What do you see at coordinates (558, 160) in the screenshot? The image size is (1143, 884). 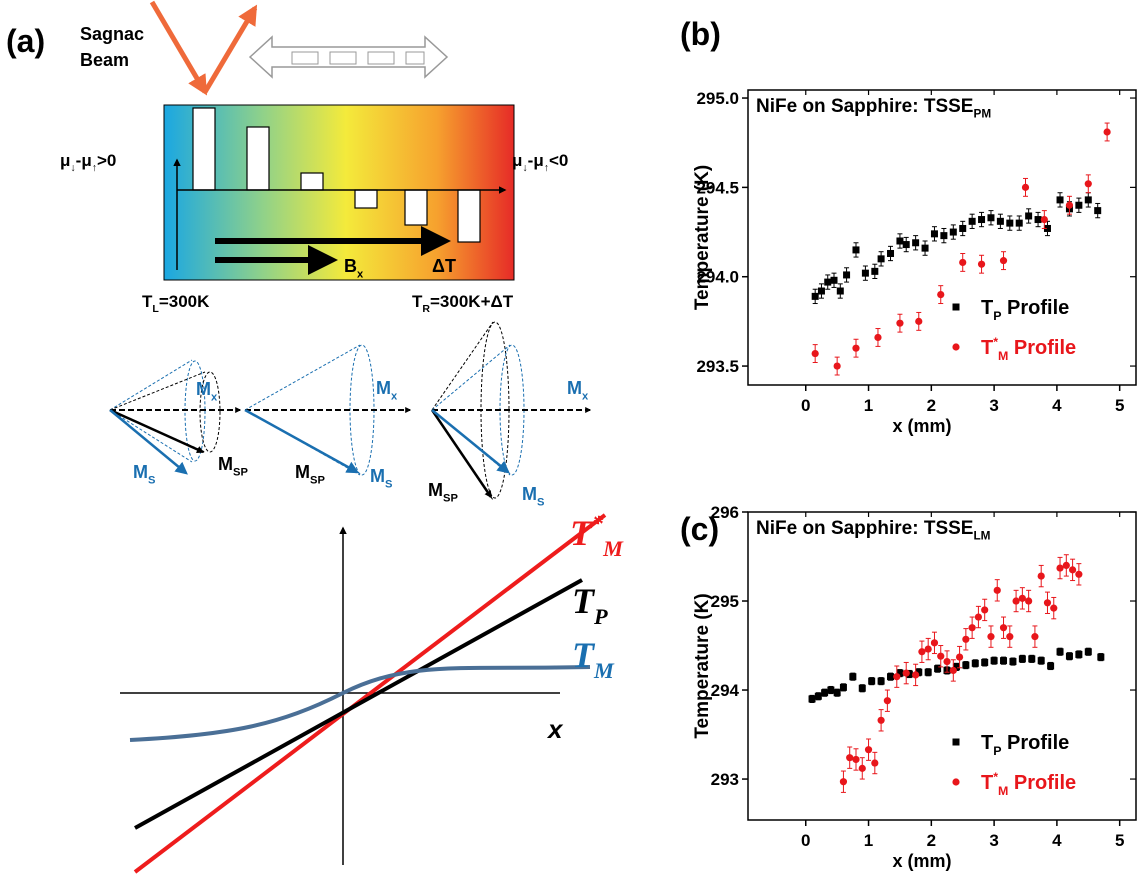 I see `text-part: <0` at bounding box center [558, 160].